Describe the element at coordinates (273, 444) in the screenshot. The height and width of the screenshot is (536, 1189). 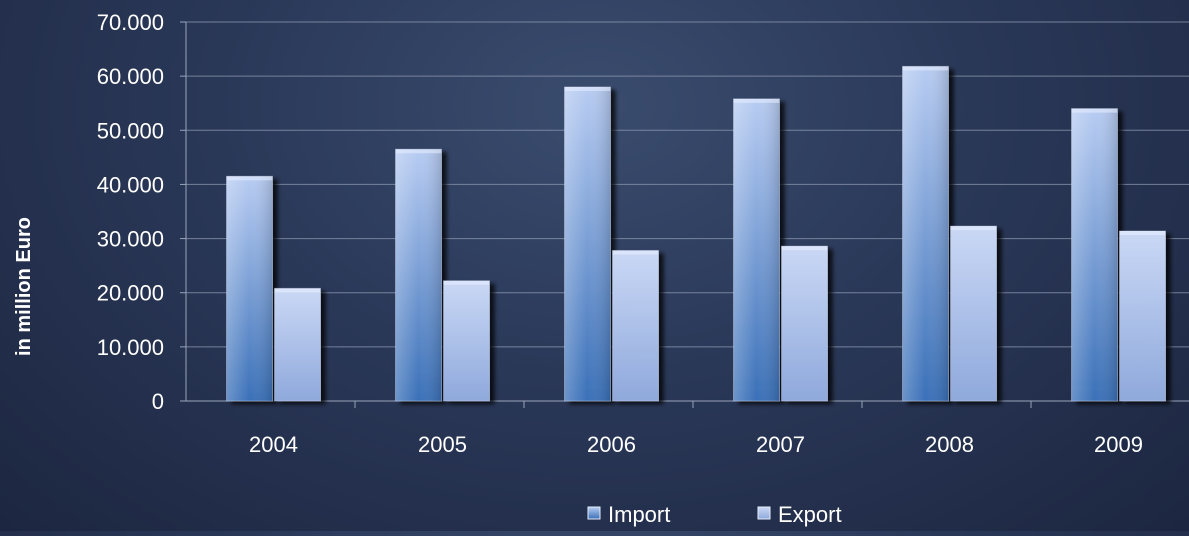
I see `x-tick-label: 2004` at that location.